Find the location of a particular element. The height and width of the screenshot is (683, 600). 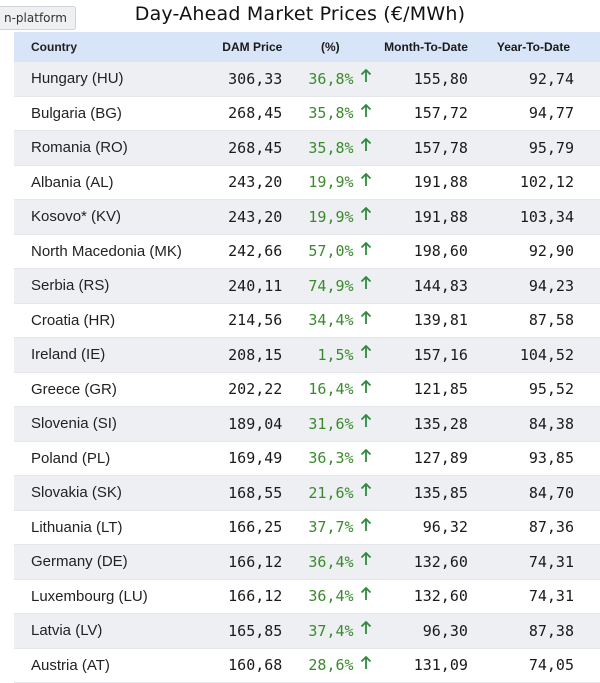

cell-year-to-date: 95,79 is located at coordinates (533, 147).